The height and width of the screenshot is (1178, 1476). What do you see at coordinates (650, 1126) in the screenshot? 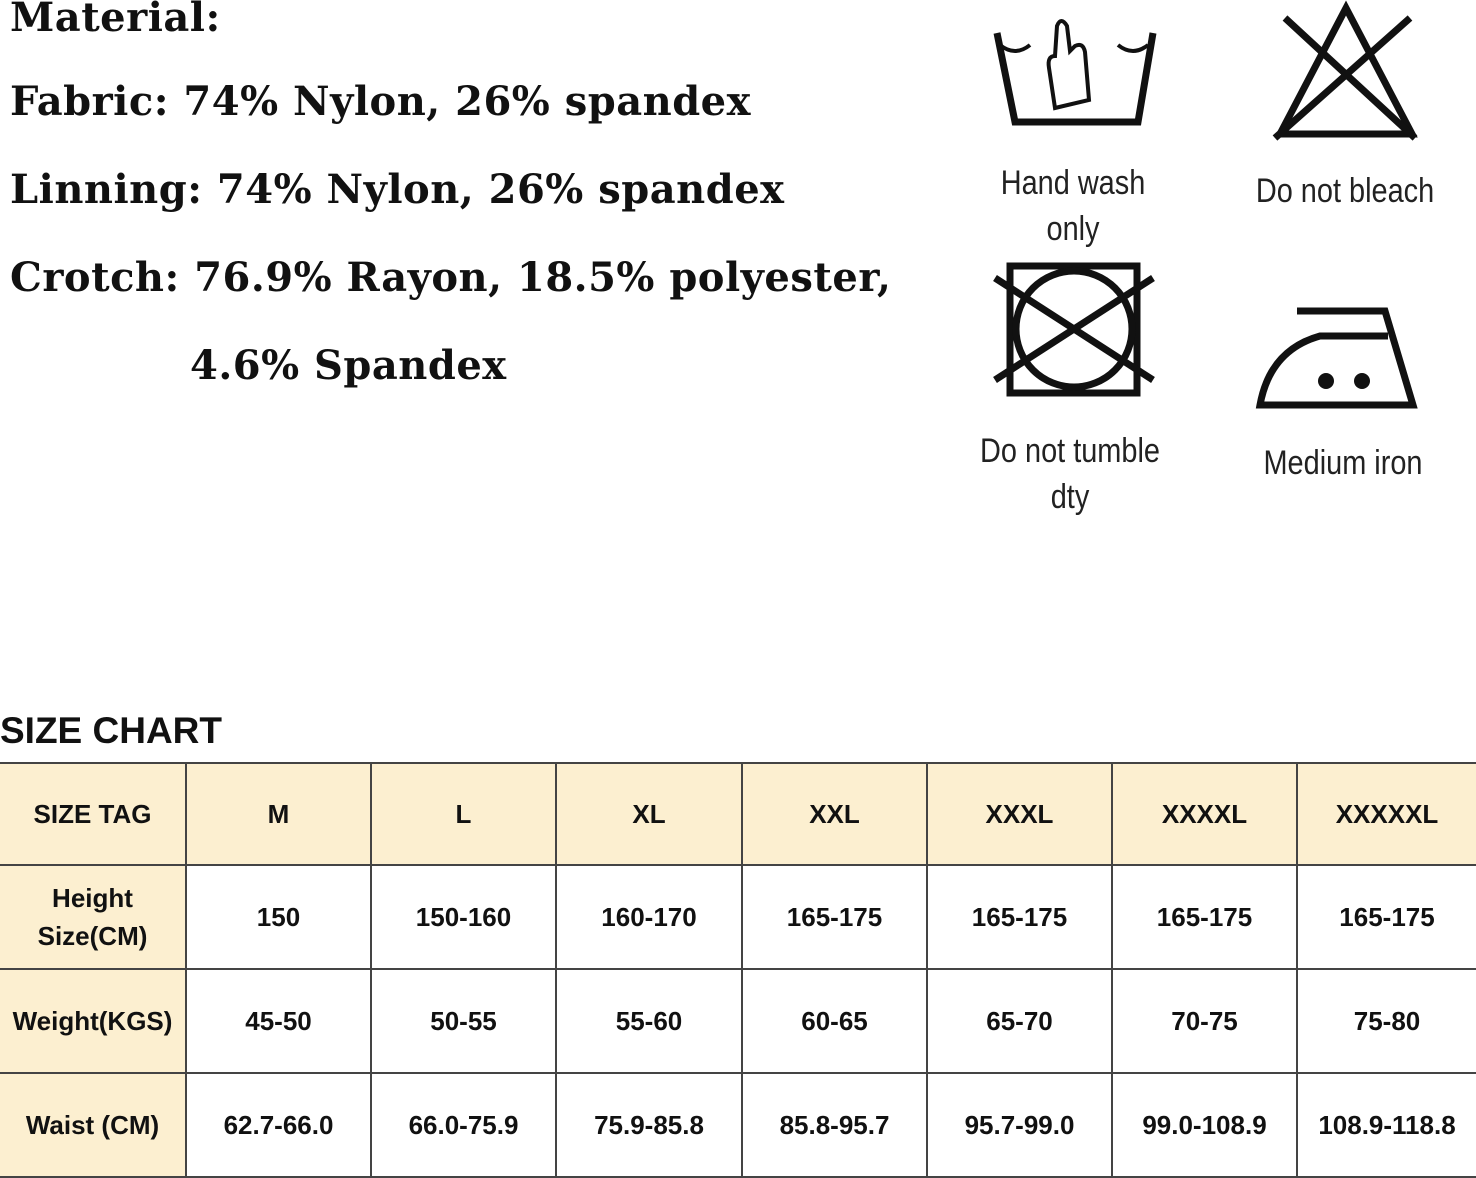
I see `table-cell: 75.9-85.8` at bounding box center [650, 1126].